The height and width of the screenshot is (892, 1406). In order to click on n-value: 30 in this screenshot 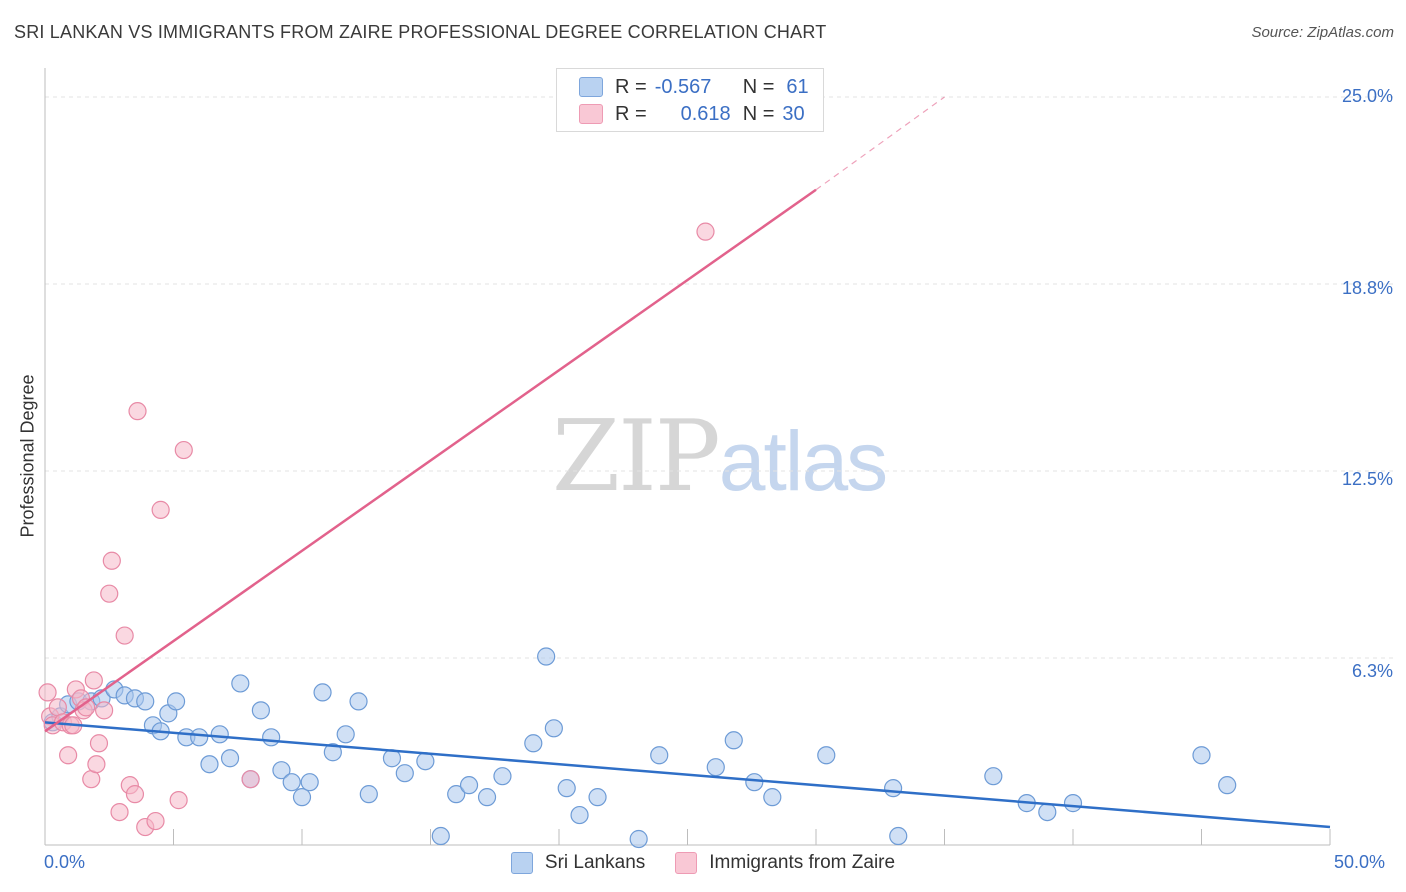, I will do `click(793, 113)`.